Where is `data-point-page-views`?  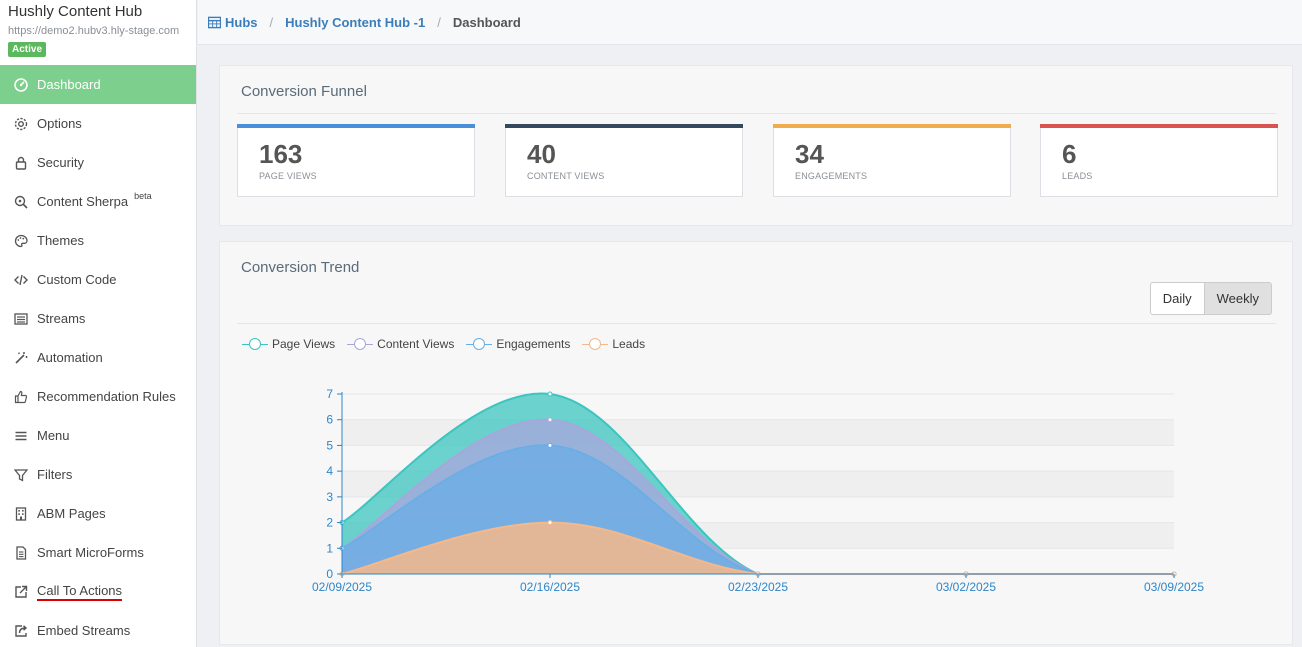 data-point-page-views is located at coordinates (550, 394).